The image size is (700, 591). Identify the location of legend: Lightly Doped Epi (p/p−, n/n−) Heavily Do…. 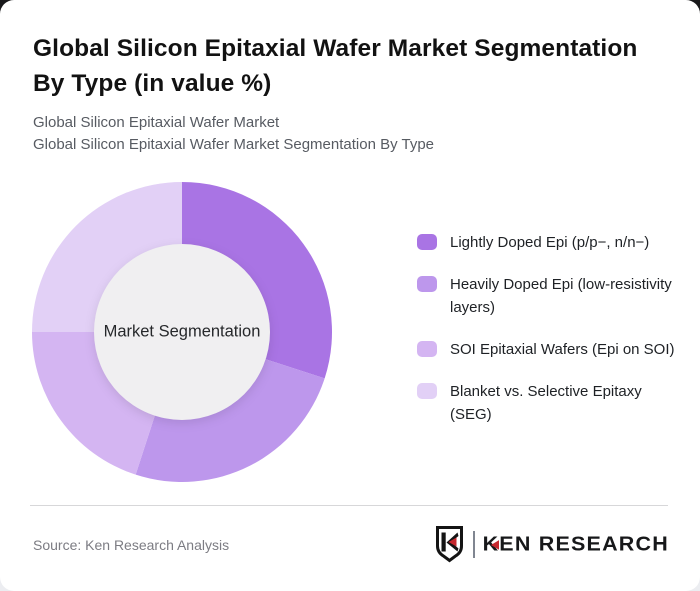
(546, 338).